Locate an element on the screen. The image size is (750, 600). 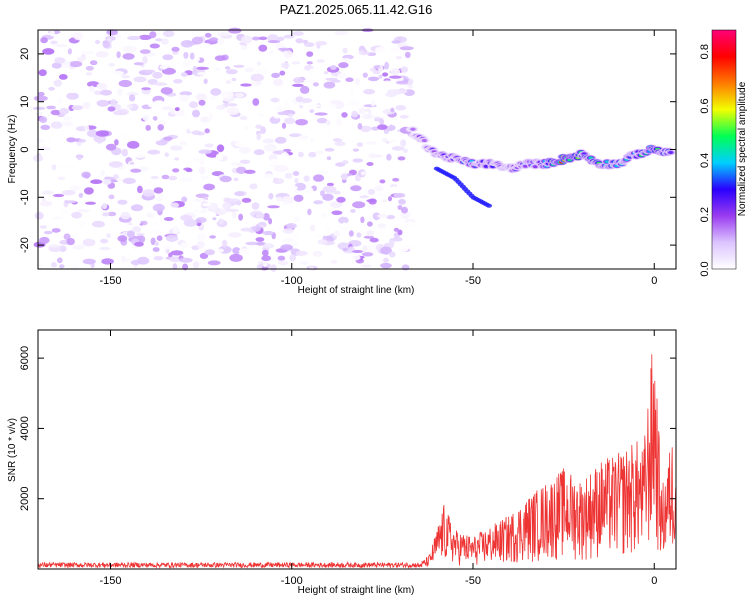
colorbar-tick-label: 0.4 is located at coordinates (705, 160).